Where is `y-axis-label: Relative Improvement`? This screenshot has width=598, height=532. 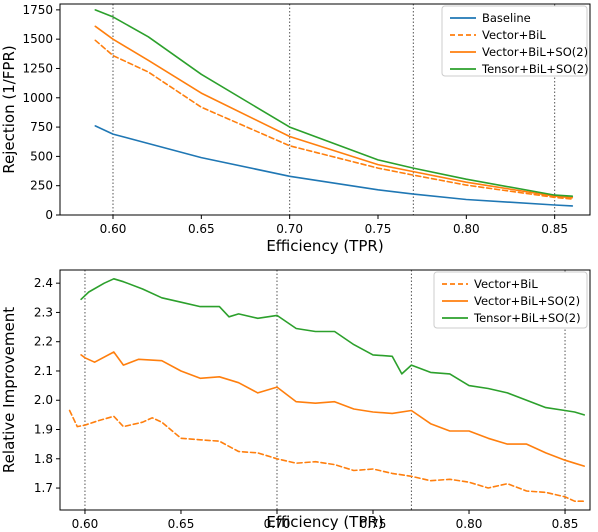
y-axis-label: Relative Improvement is located at coordinates (9, 390).